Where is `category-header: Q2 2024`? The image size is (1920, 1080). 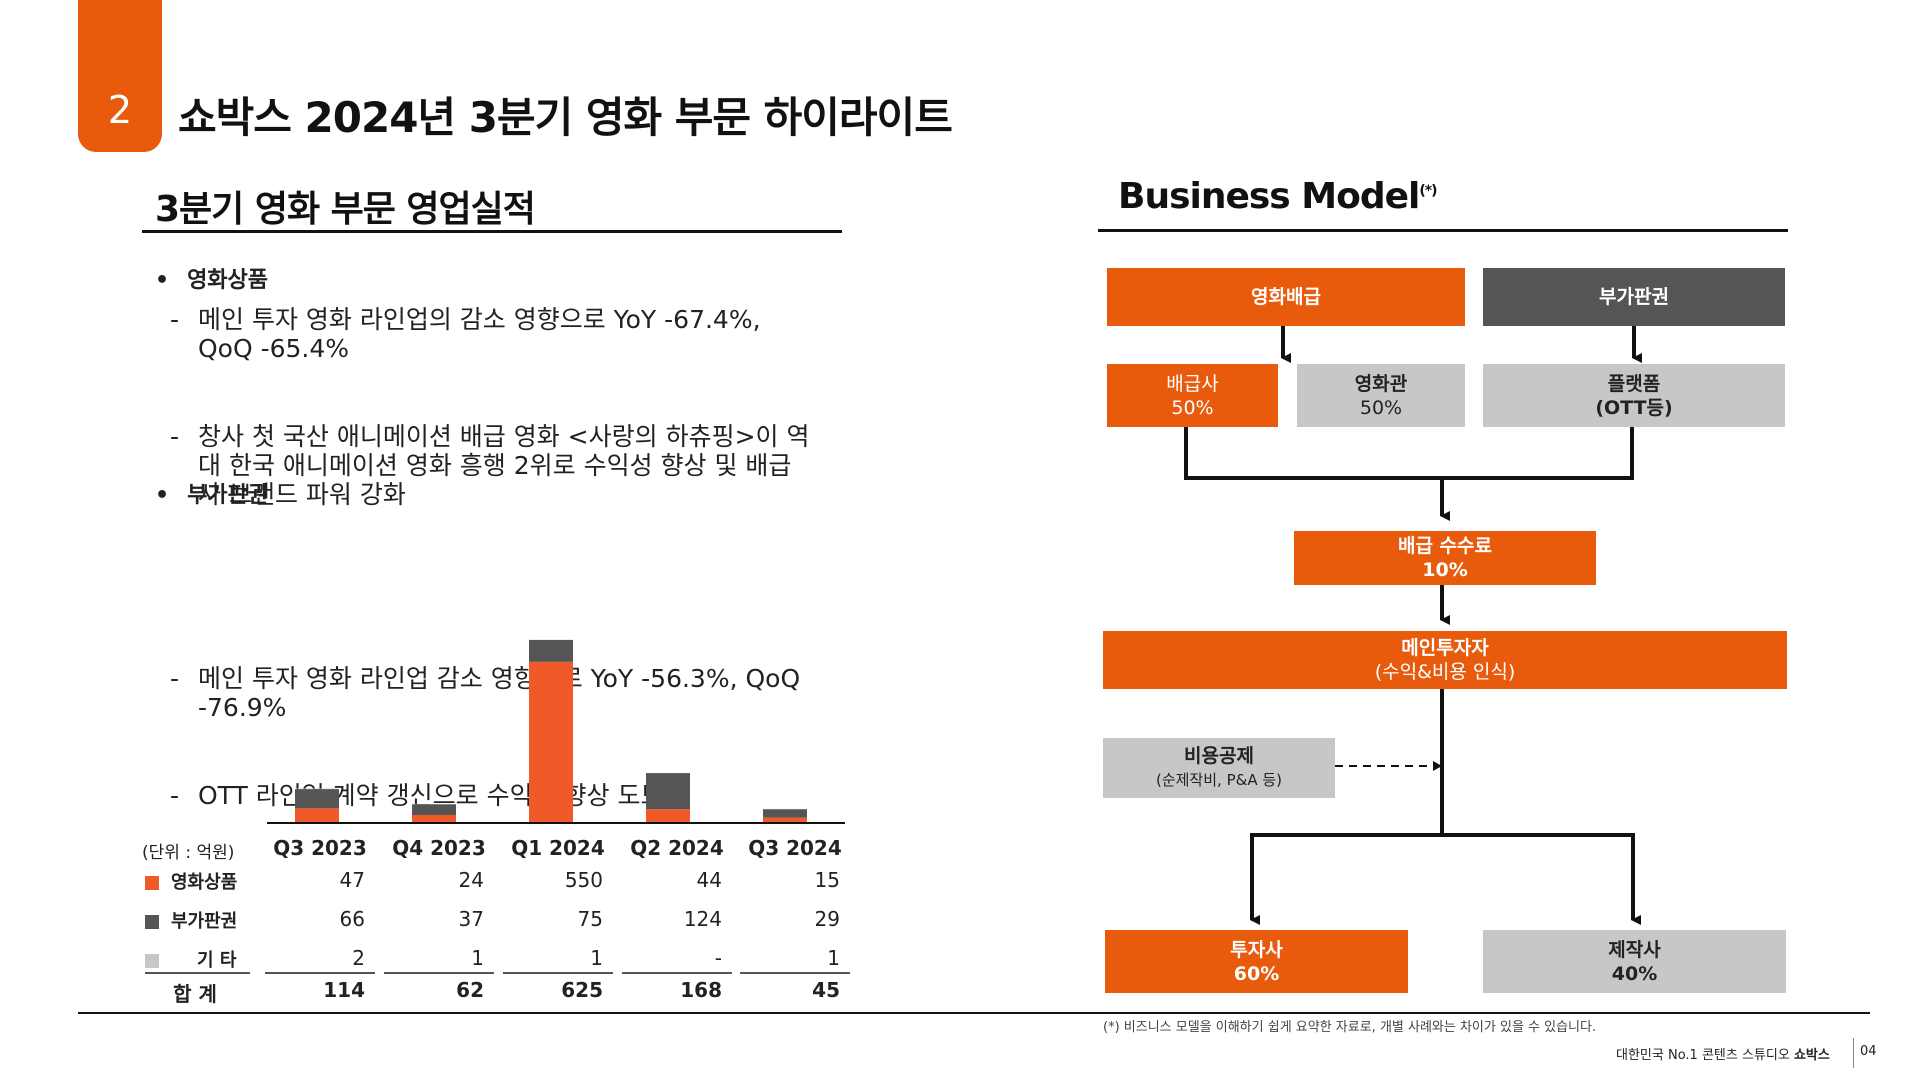
category-header: Q2 2024 is located at coordinates (677, 848).